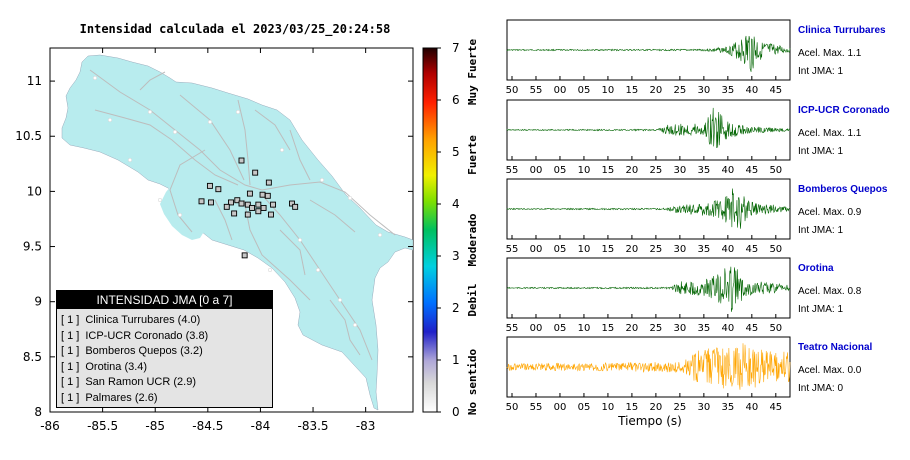 The image size is (910, 460). What do you see at coordinates (472, 155) in the screenshot?
I see `colorbar-band-label: Fuerte` at bounding box center [472, 155].